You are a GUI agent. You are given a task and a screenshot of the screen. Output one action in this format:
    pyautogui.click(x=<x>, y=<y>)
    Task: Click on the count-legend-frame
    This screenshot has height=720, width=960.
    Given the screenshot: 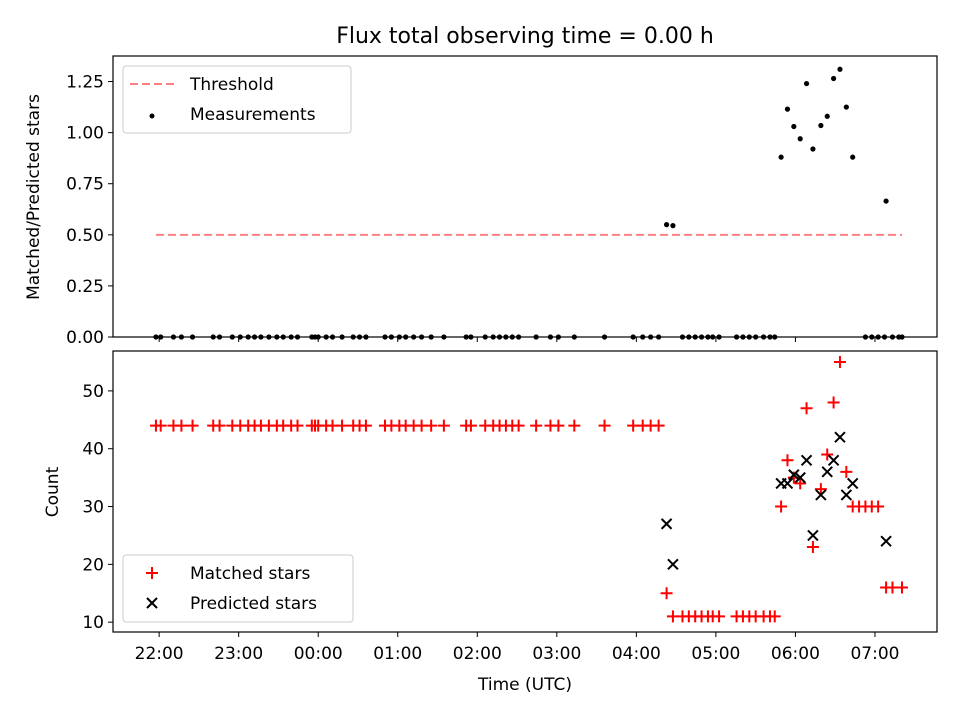 What is the action you would take?
    pyautogui.click(x=238, y=588)
    